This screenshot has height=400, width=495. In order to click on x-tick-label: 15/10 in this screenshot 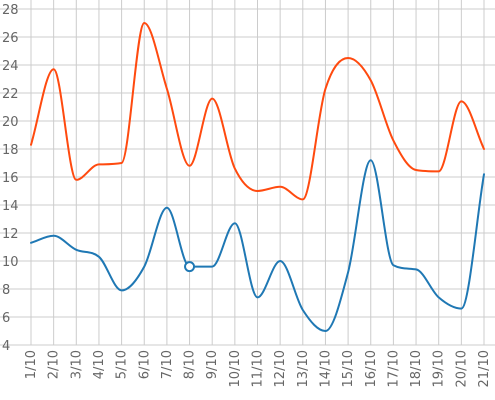, I will do `click(348, 368)`.